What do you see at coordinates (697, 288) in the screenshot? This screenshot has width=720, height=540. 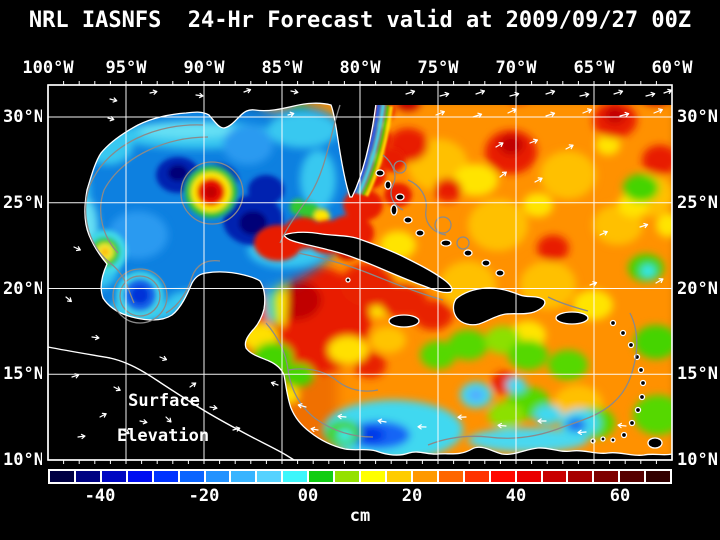 I see `lat-tick-label-right: 20°N` at bounding box center [697, 288].